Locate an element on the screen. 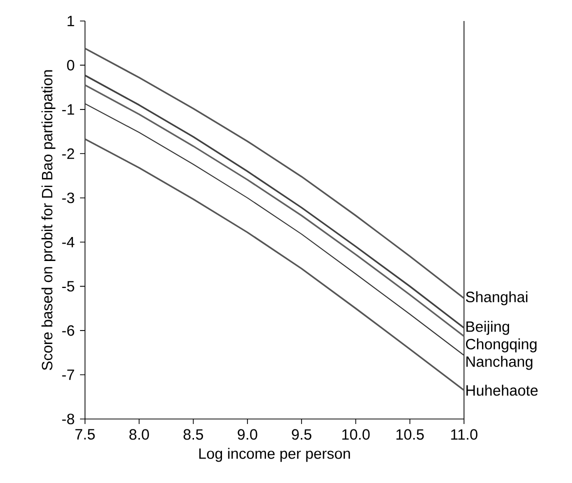  x-tick-label: 8.5 is located at coordinates (194, 434).